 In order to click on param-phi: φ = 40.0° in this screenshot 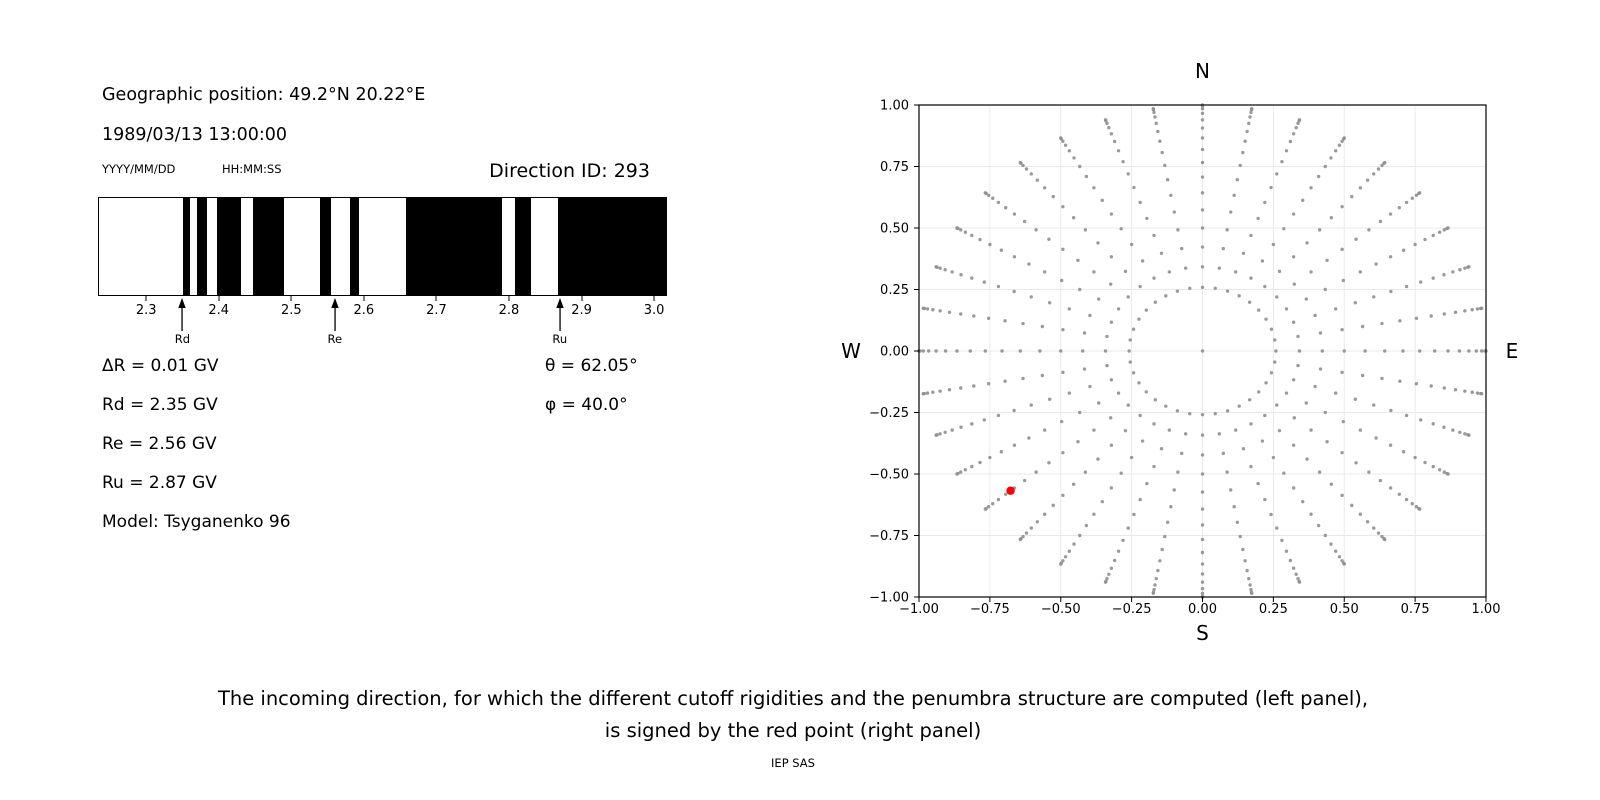, I will do `click(586, 405)`.